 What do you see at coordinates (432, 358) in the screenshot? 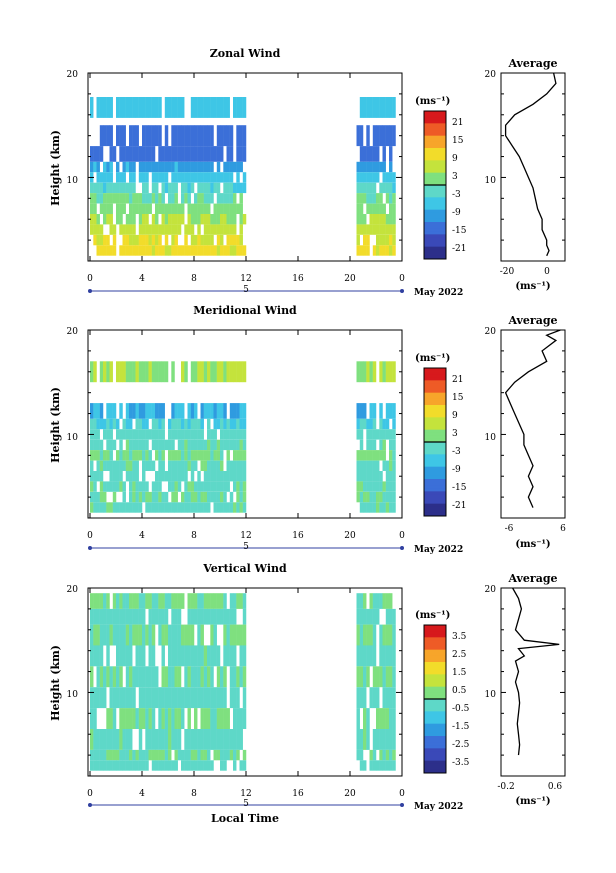
I see `panel-meridional-colorbar-unit: (ms⁻¹)` at bounding box center [432, 358].